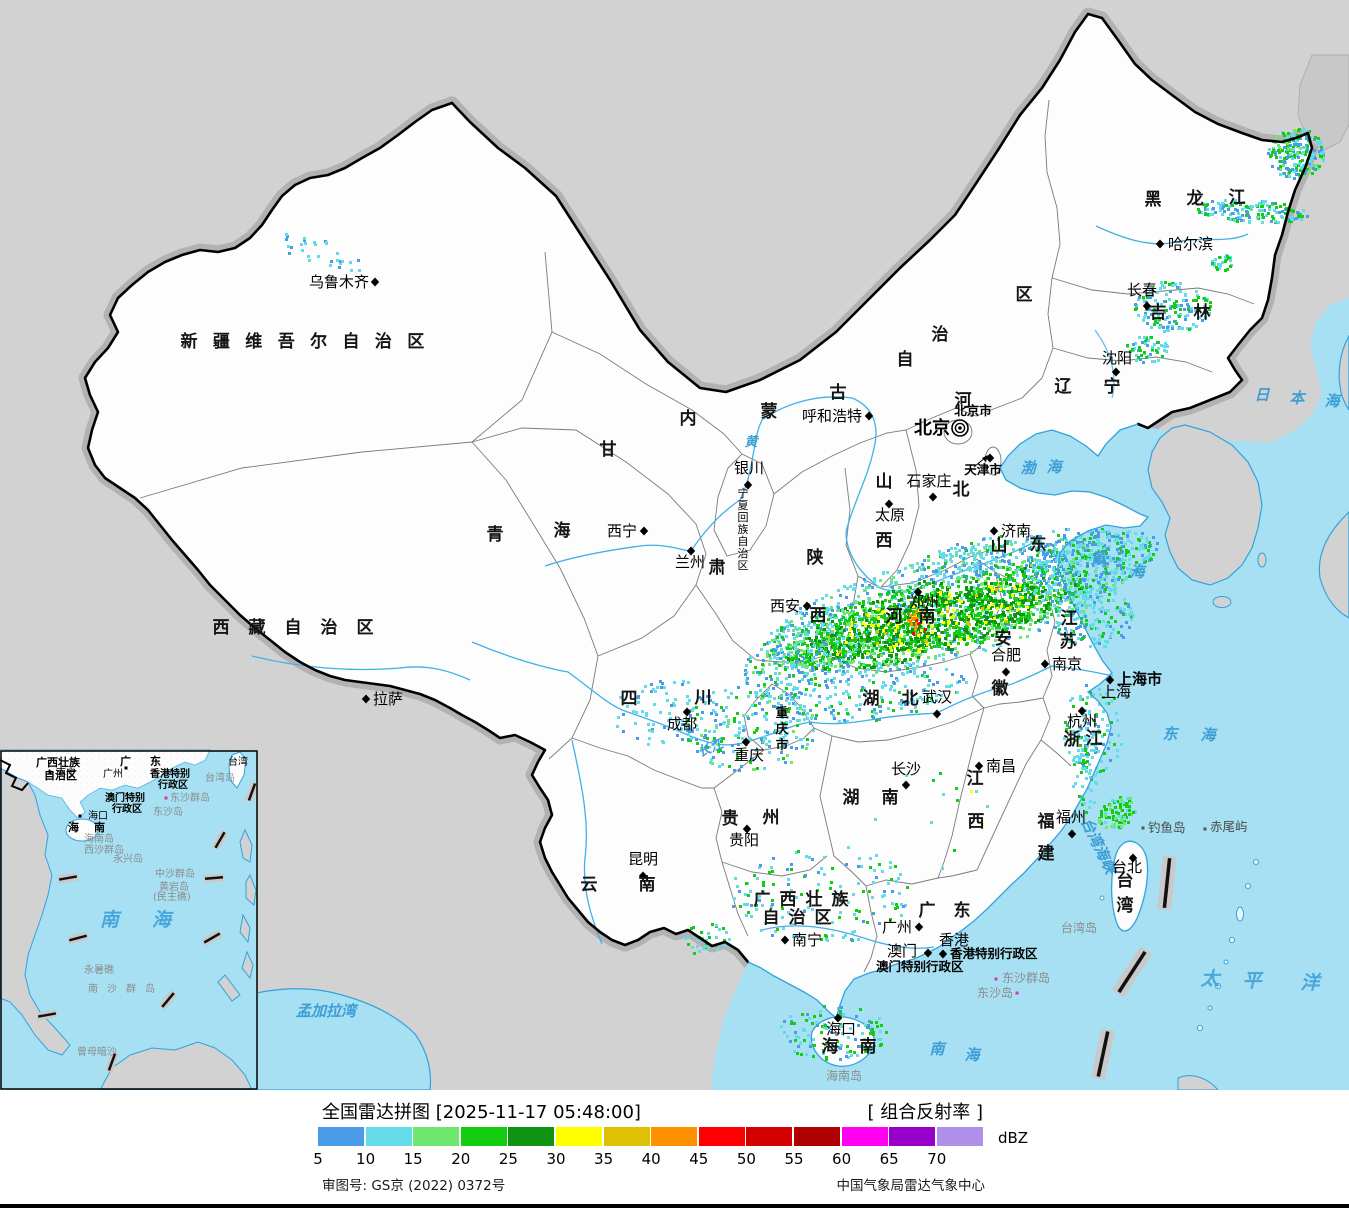 The image size is (1349, 1208). What do you see at coordinates (1228, 945) in the screenshot?
I see `ryukyu-islands` at bounding box center [1228, 945].